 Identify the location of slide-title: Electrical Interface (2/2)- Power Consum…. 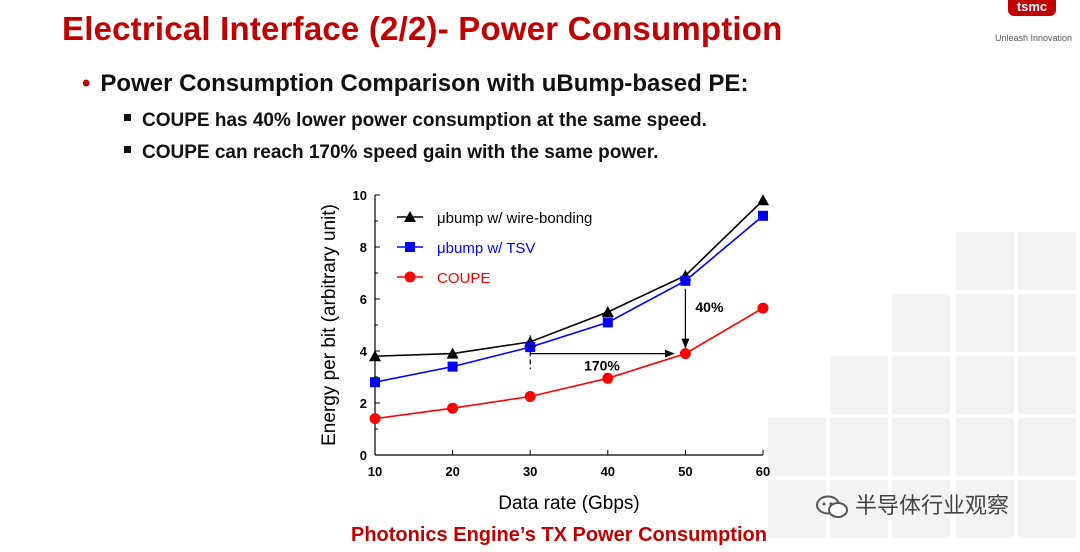
(422, 28).